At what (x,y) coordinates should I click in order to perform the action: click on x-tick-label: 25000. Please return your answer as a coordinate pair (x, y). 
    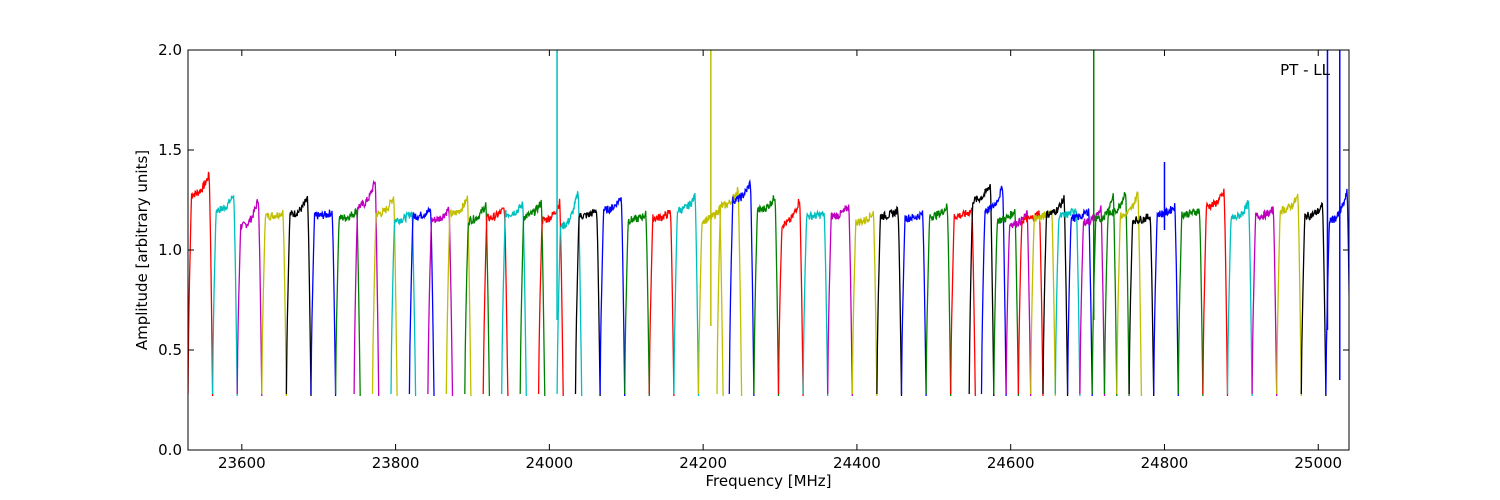
    Looking at the image, I should click on (1318, 463).